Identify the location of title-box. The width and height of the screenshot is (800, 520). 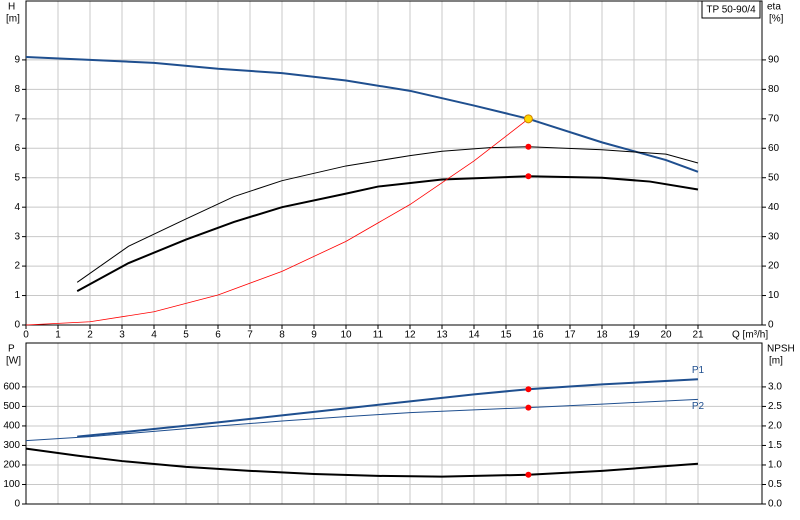
(731, 9).